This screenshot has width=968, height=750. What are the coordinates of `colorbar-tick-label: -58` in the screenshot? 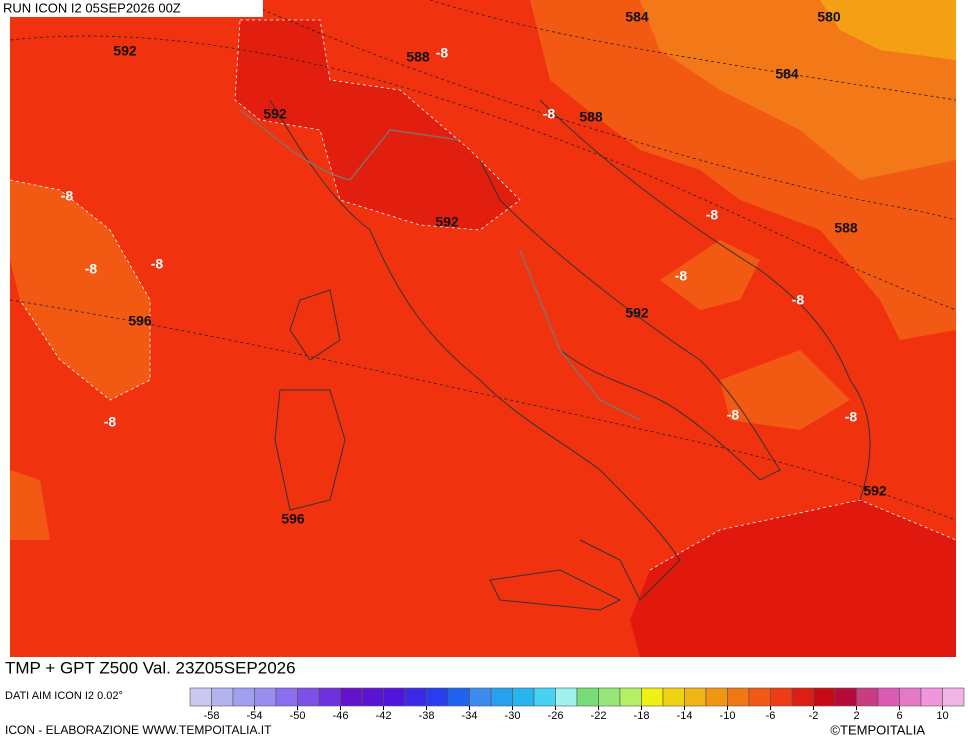 It's located at (212, 716).